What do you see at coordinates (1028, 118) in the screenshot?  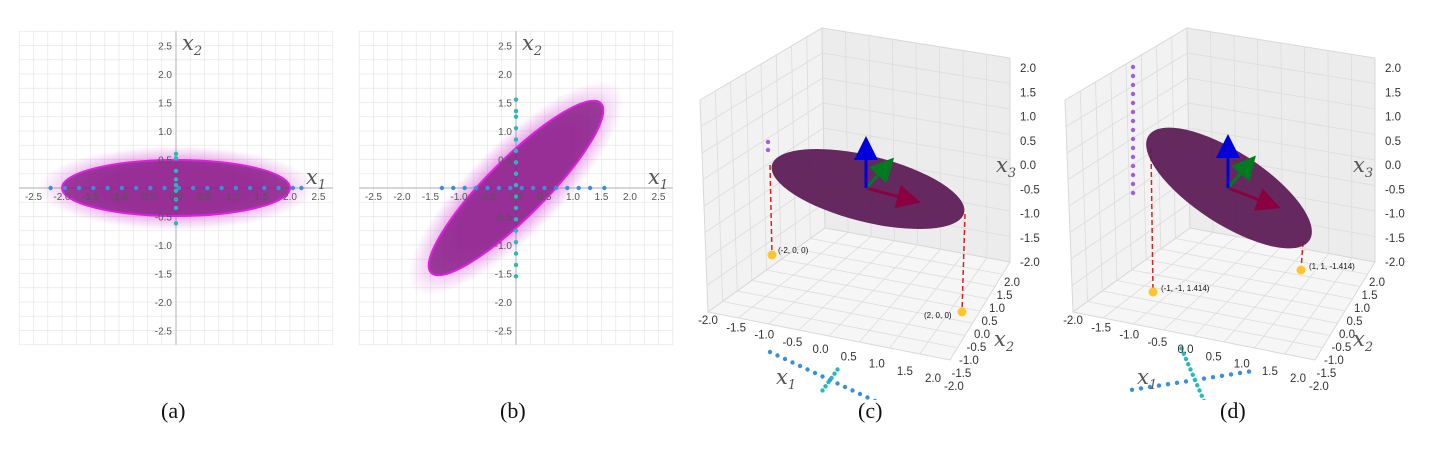 I see `x3-tick-label: 1.0` at bounding box center [1028, 118].